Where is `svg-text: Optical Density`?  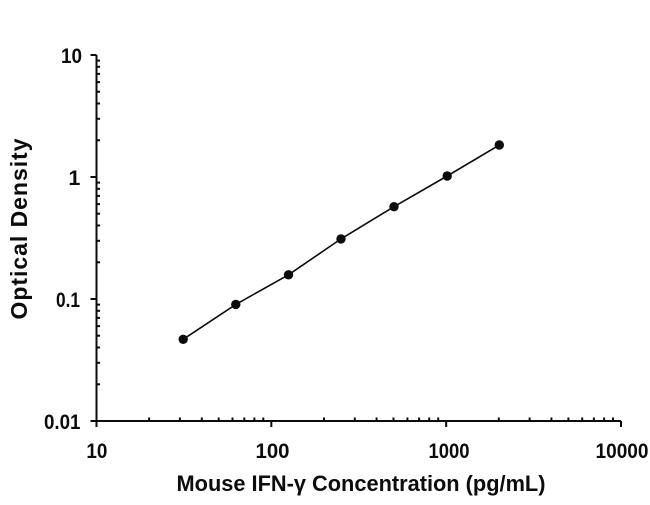 svg-text: Optical Density is located at coordinates (19, 228).